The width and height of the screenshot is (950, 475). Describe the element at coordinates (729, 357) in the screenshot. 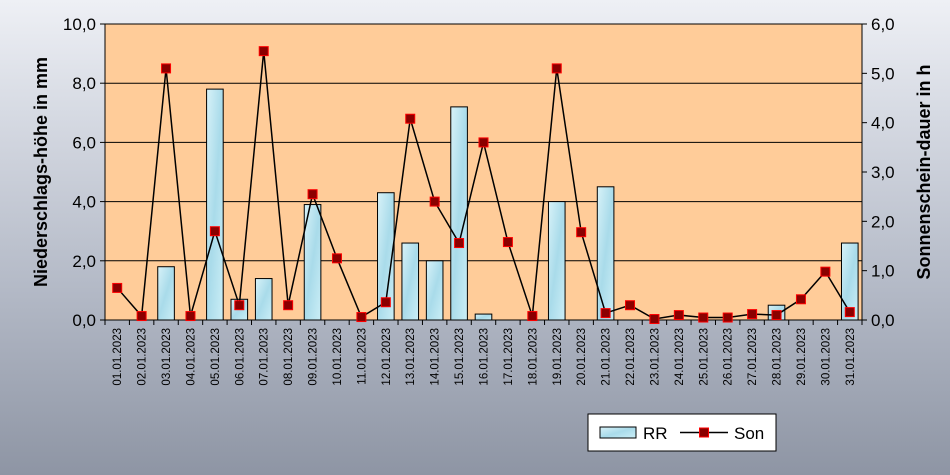

I see `x-tick-label: 26.01.2023` at that location.